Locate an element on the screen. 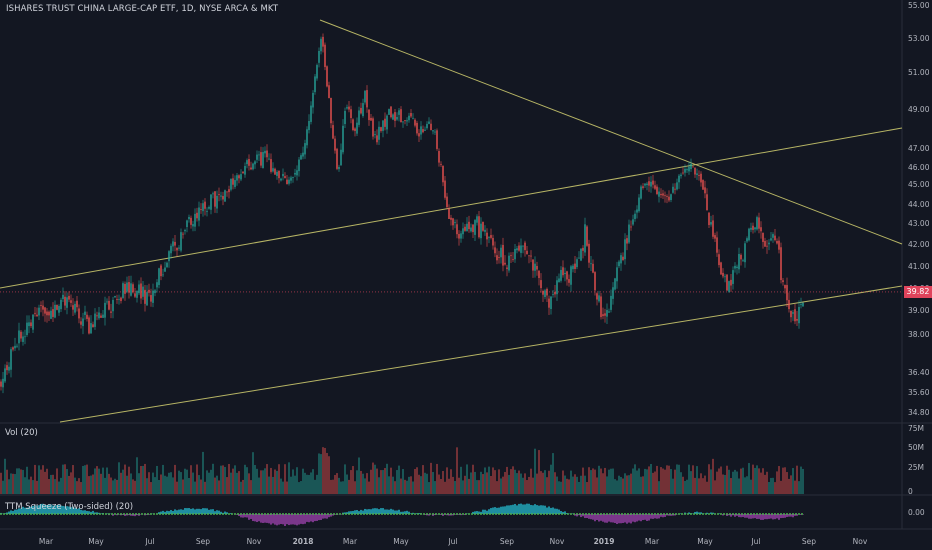  price-axis-label: 53.00 is located at coordinates (919, 38).